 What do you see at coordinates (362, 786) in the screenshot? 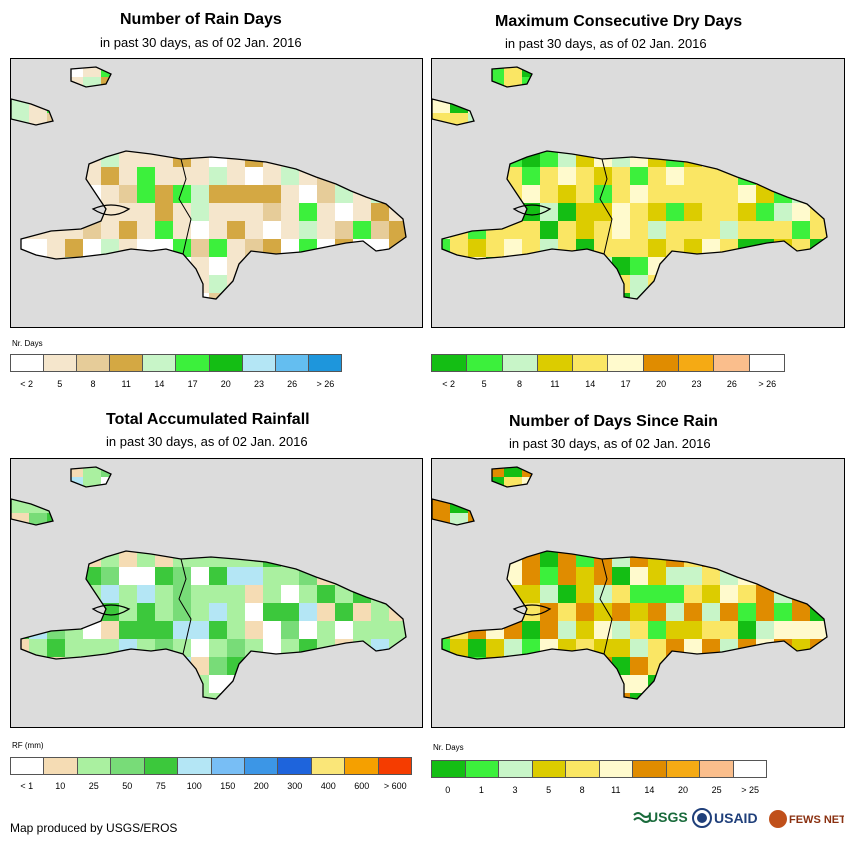
I see `legend-label: 600` at bounding box center [362, 786].